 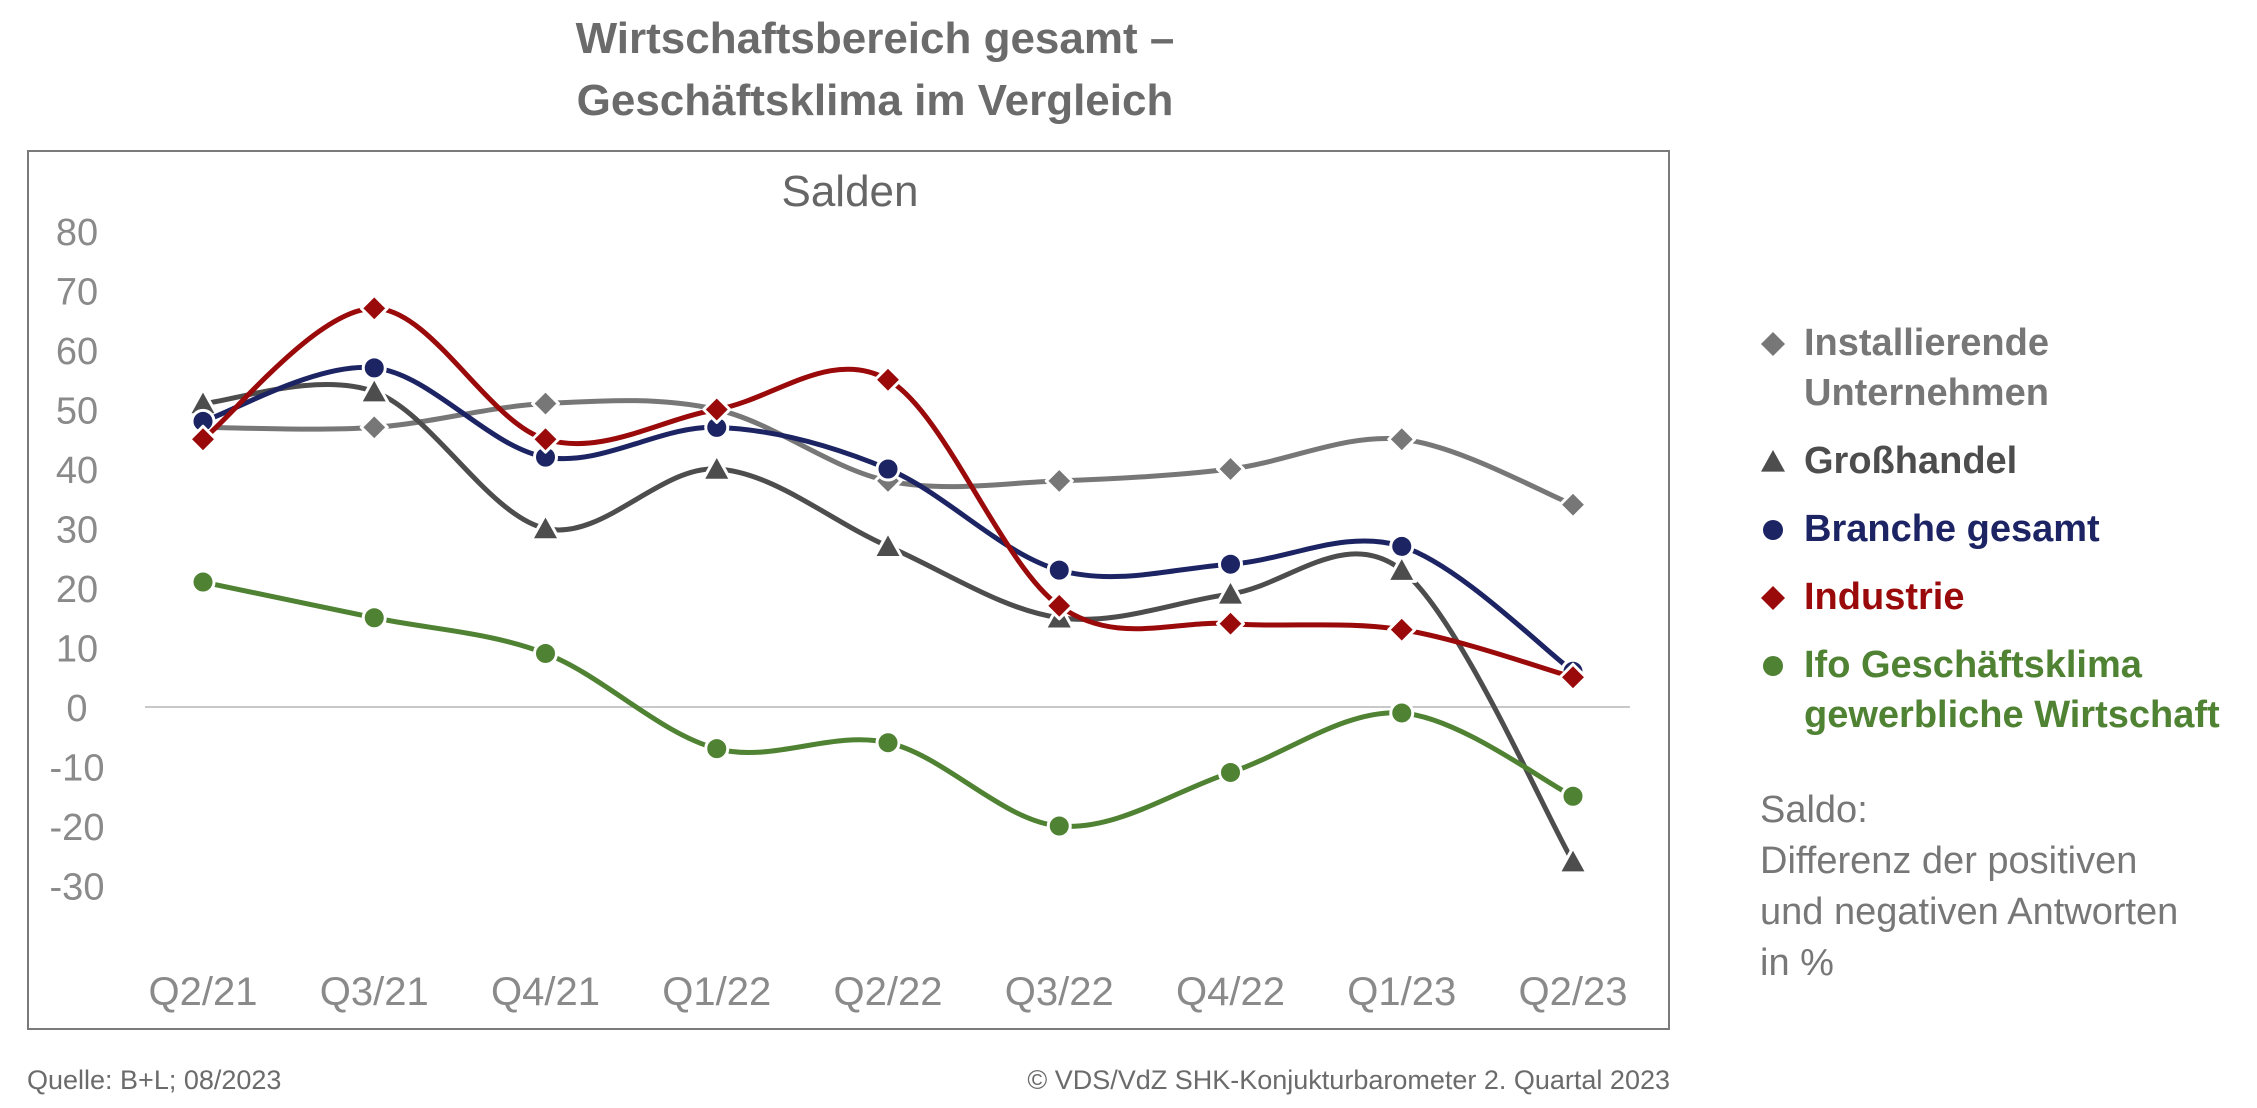 What do you see at coordinates (77, 888) in the screenshot?
I see `y-tick-label: -30` at bounding box center [77, 888].